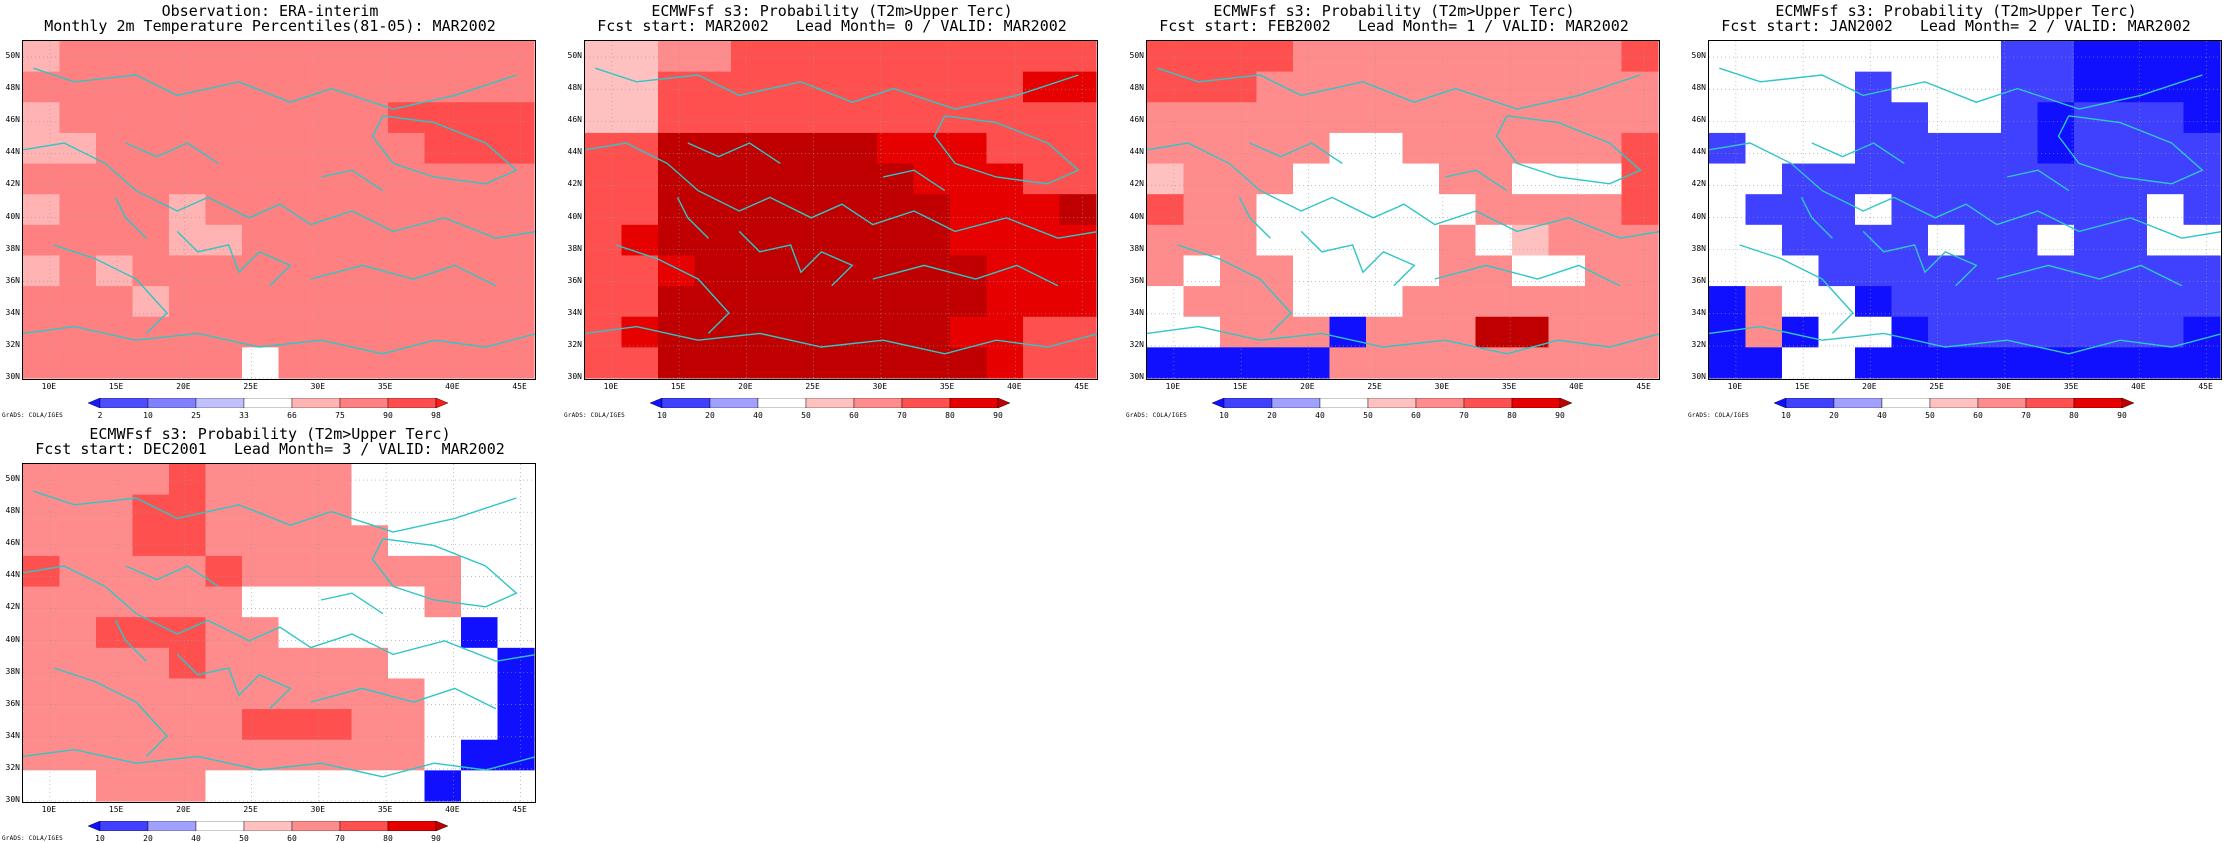  What do you see at coordinates (1136, 344) in the screenshot?
I see `lat-tick-label: 32N` at bounding box center [1136, 344].